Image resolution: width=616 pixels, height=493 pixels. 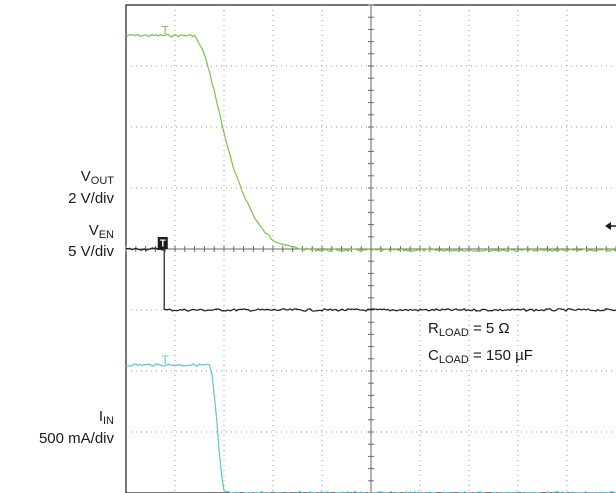 I want to click on trigger-level-arrow-icon, so click(x=608, y=226).